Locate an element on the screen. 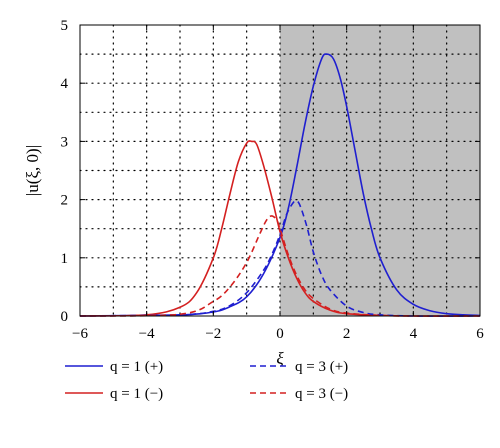 The height and width of the screenshot is (448, 500). y-tick-label: 3 is located at coordinates (65, 142).